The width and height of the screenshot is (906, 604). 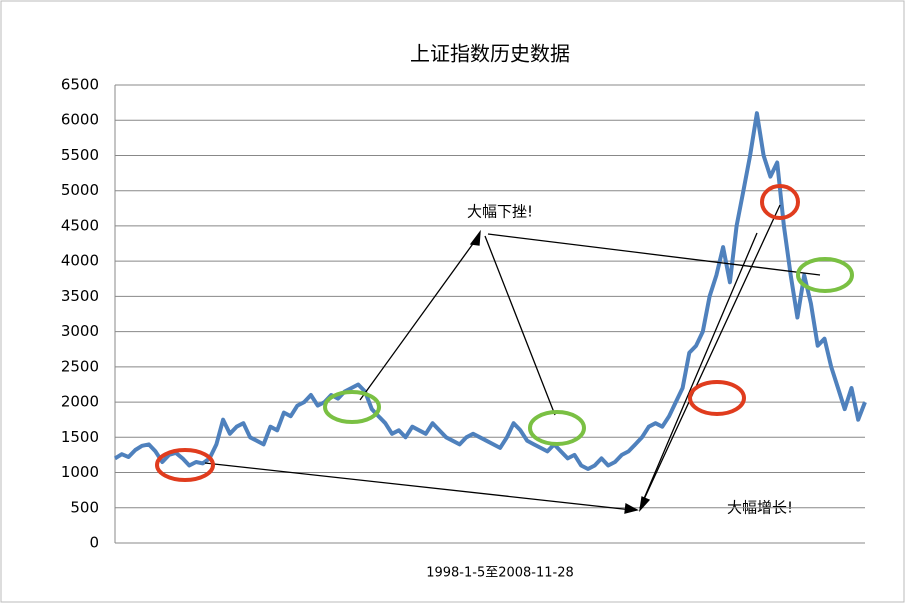 What do you see at coordinates (80, 402) in the screenshot?
I see `y-tick-label: 2000` at bounding box center [80, 402].